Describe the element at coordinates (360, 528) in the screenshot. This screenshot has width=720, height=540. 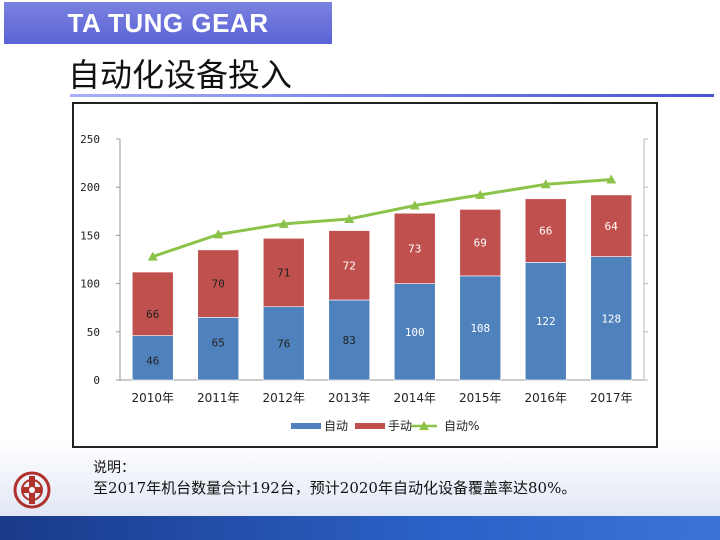
I see `footer-bar` at that location.